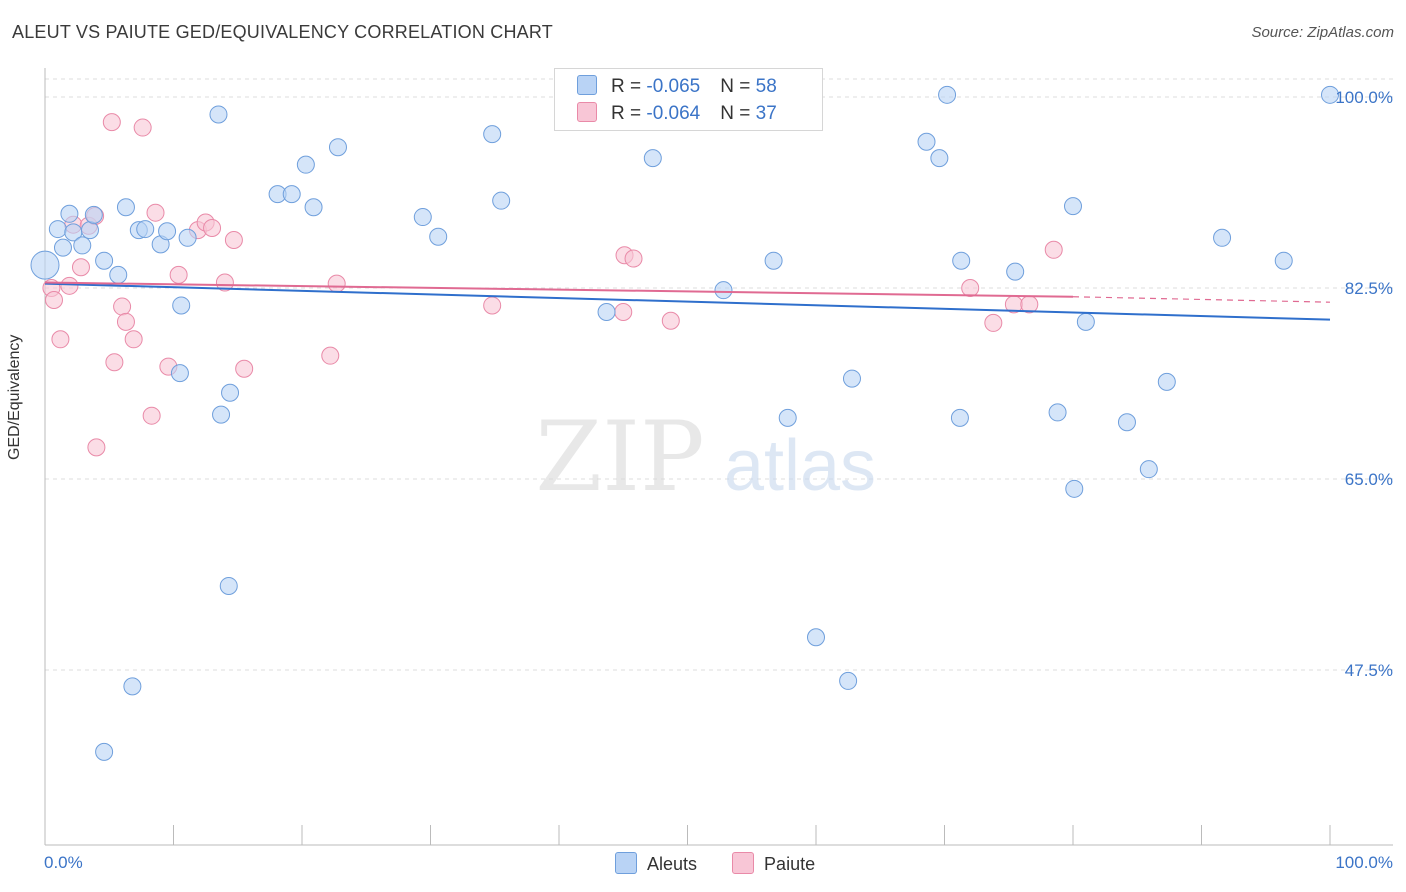 The image size is (1406, 892). Describe the element at coordinates (730, 863) in the screenshot. I see `series-legend: Aleuts Paiute` at that location.